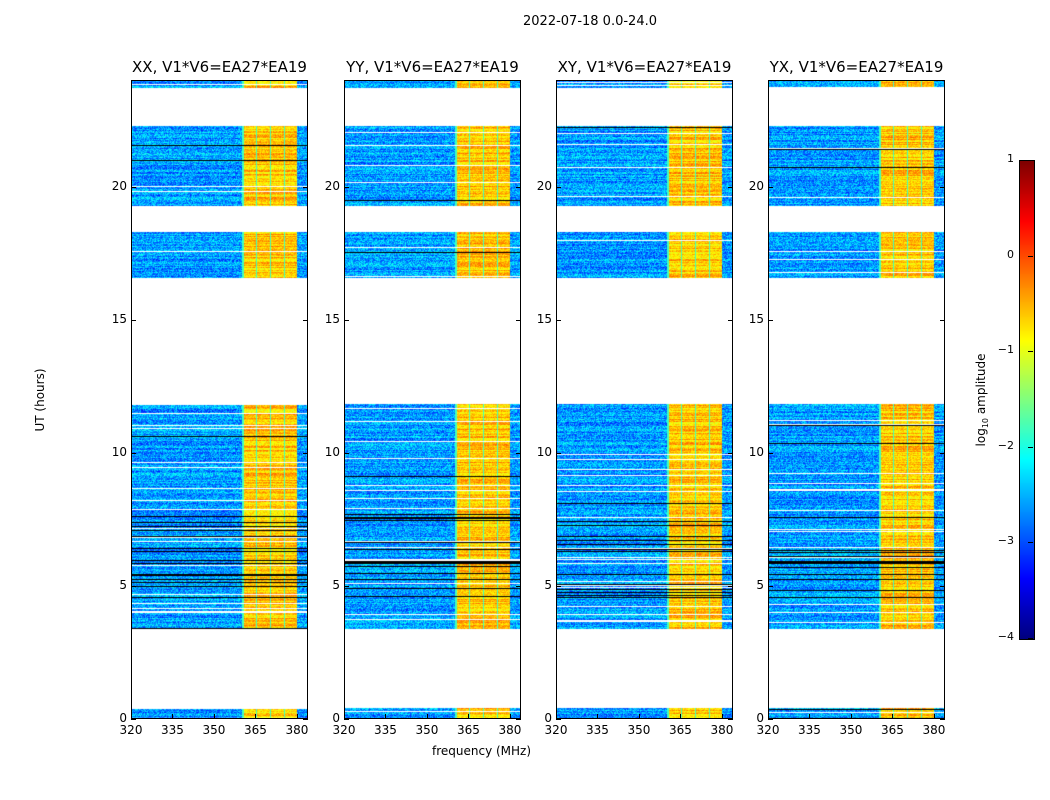 This screenshot has width=1050, height=800. I want to click on panel-title: YY, V1*V6=EA27*EA19, so click(432, 67).